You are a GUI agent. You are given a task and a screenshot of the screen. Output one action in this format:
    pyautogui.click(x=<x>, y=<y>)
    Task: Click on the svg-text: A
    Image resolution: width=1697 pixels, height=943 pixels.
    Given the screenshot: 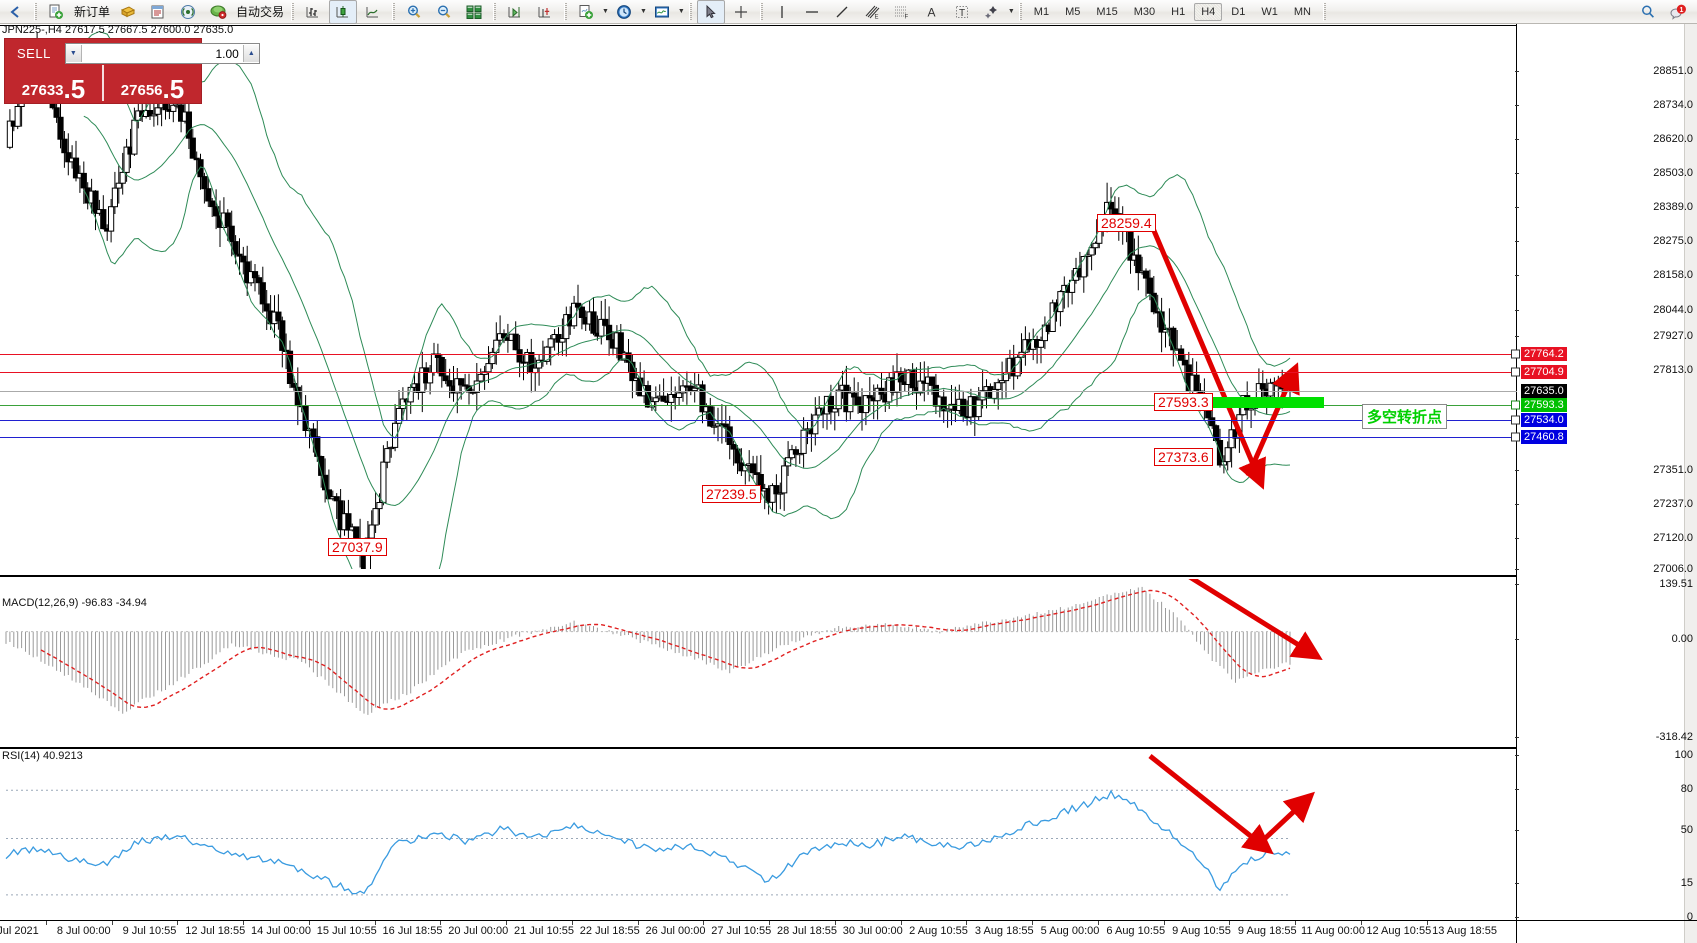 What is the action you would take?
    pyautogui.click(x=931, y=12)
    